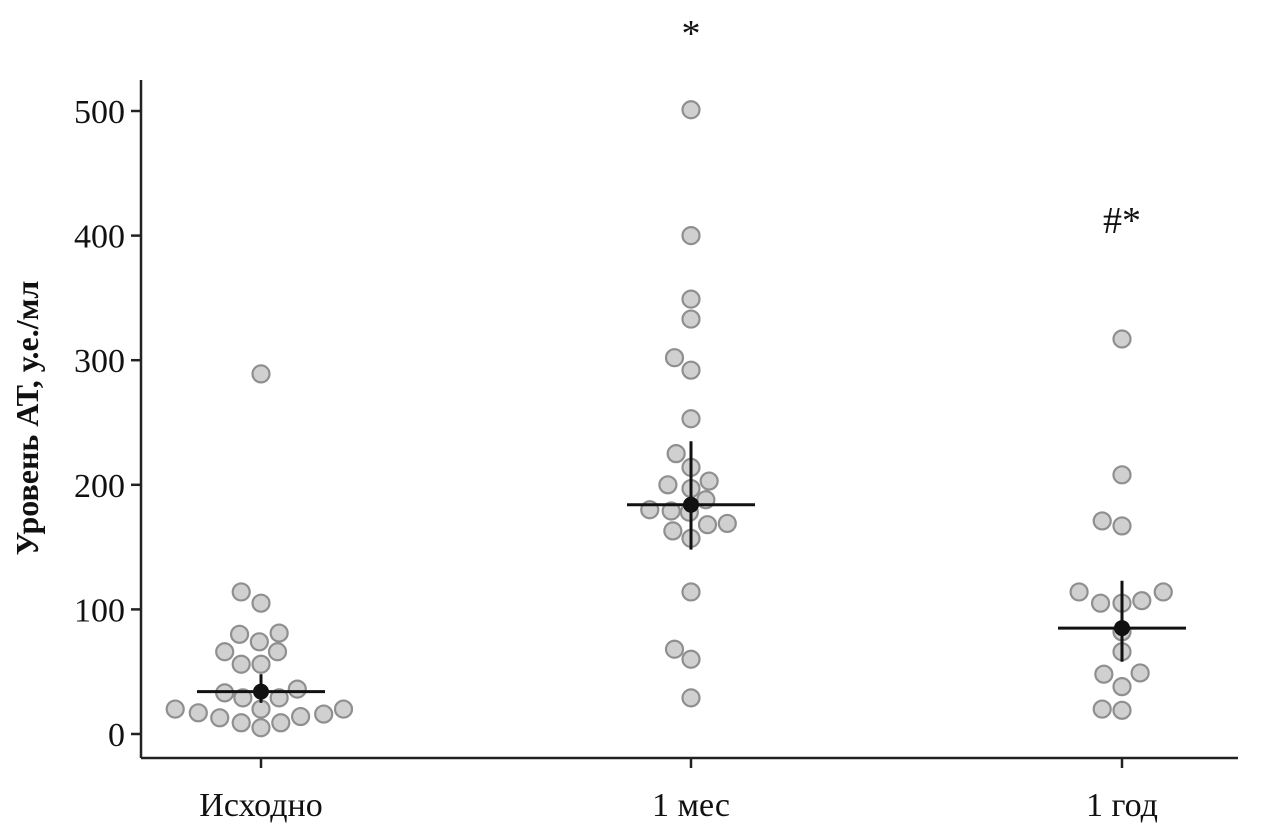 The height and width of the screenshot is (834, 1266). I want to click on significance-annotation: *, so click(691, 34).